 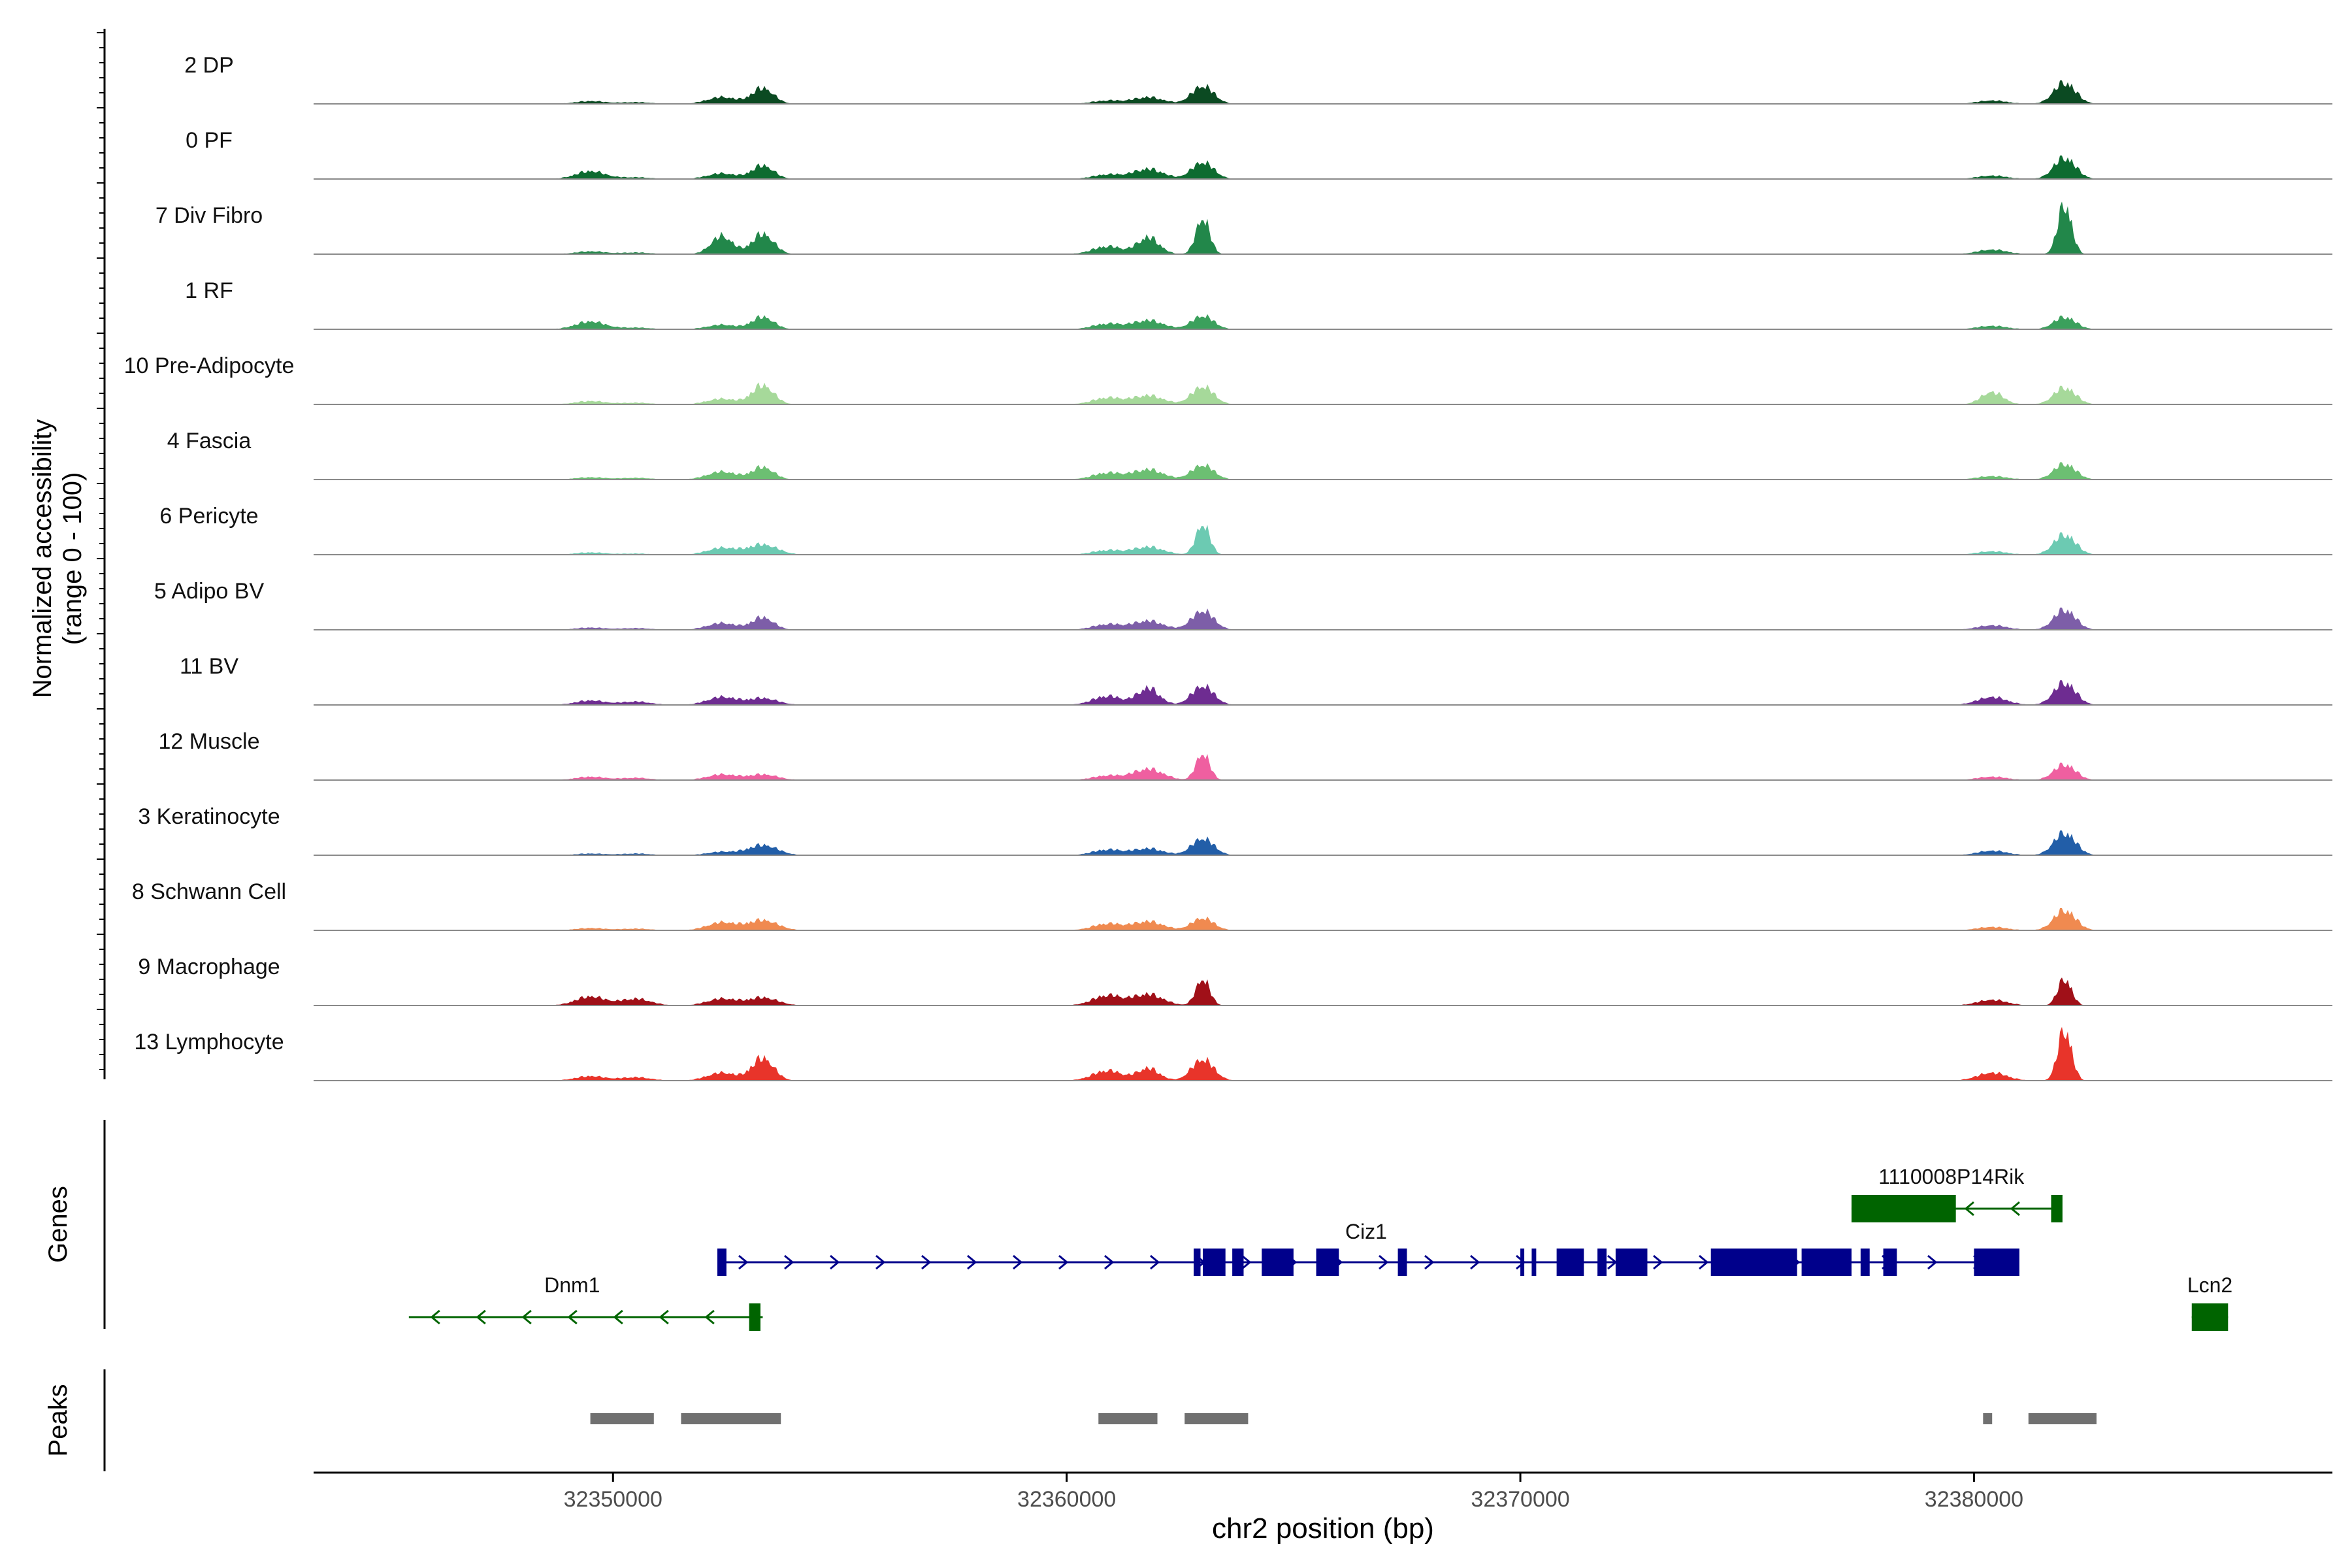 What do you see at coordinates (209, 967) in the screenshot?
I see `track-label: 9 Macrophage` at bounding box center [209, 967].